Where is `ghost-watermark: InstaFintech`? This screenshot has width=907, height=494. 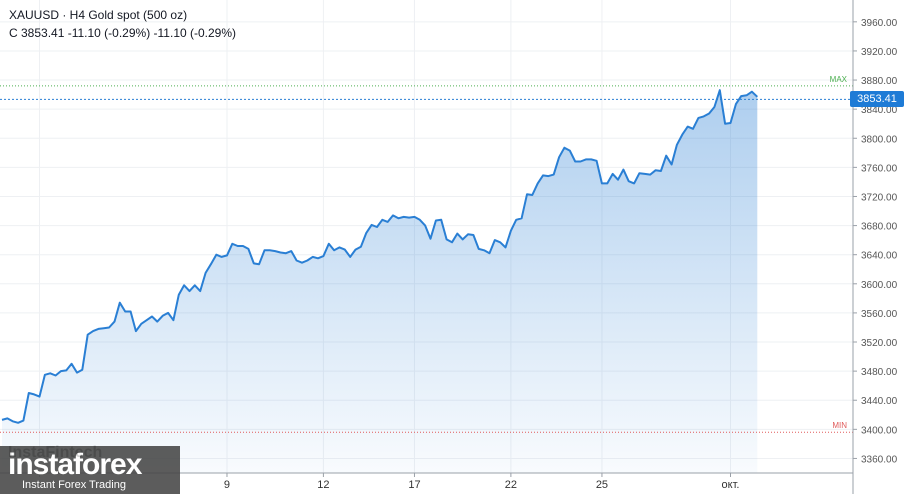 ghost-watermark: InstaFintech is located at coordinates (55, 452).